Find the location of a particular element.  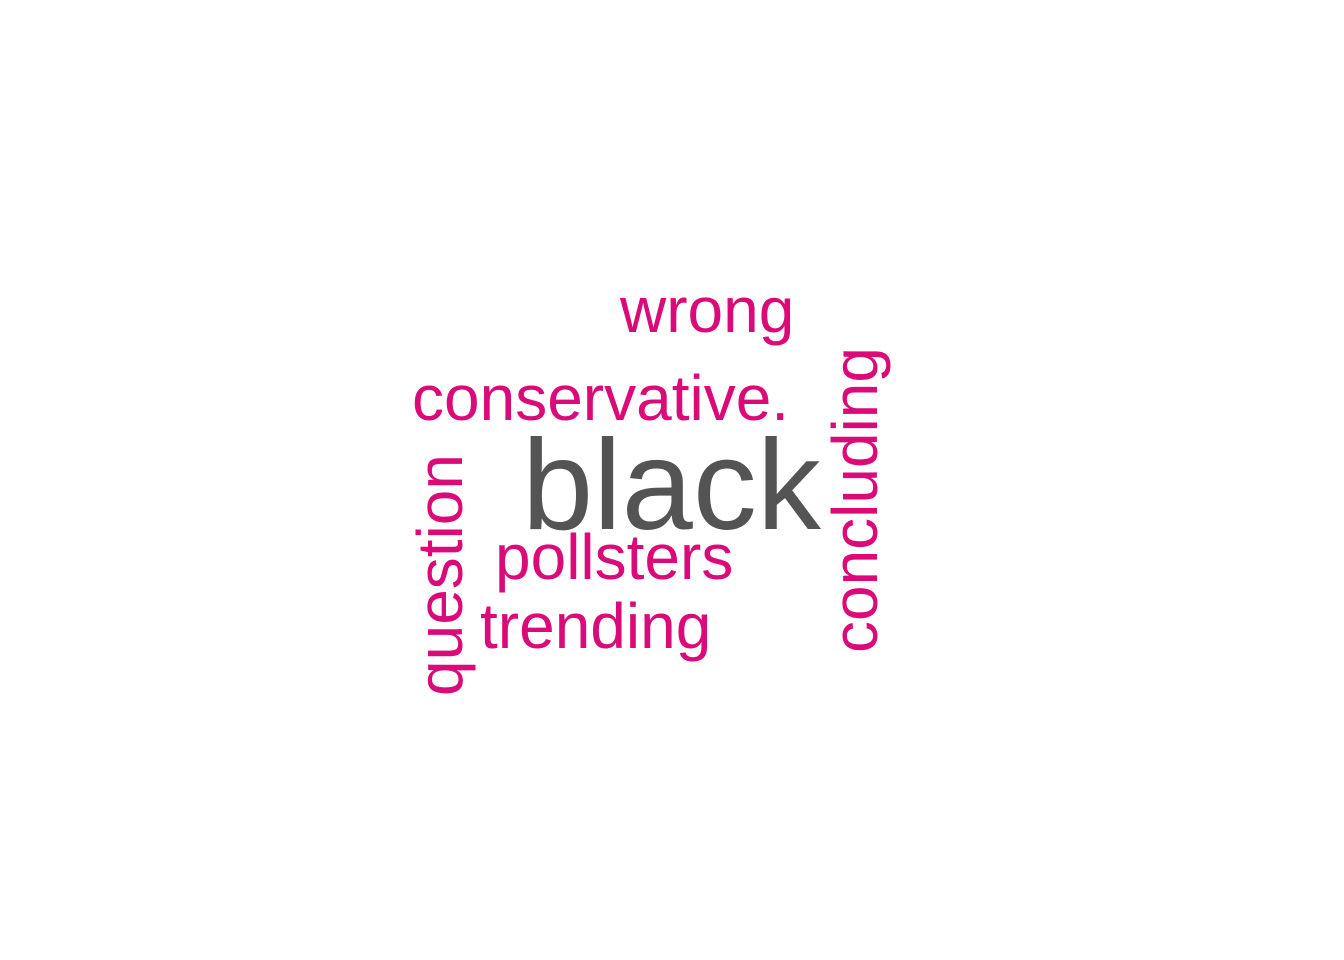

word-concluding: concluding is located at coordinates (855, 500).